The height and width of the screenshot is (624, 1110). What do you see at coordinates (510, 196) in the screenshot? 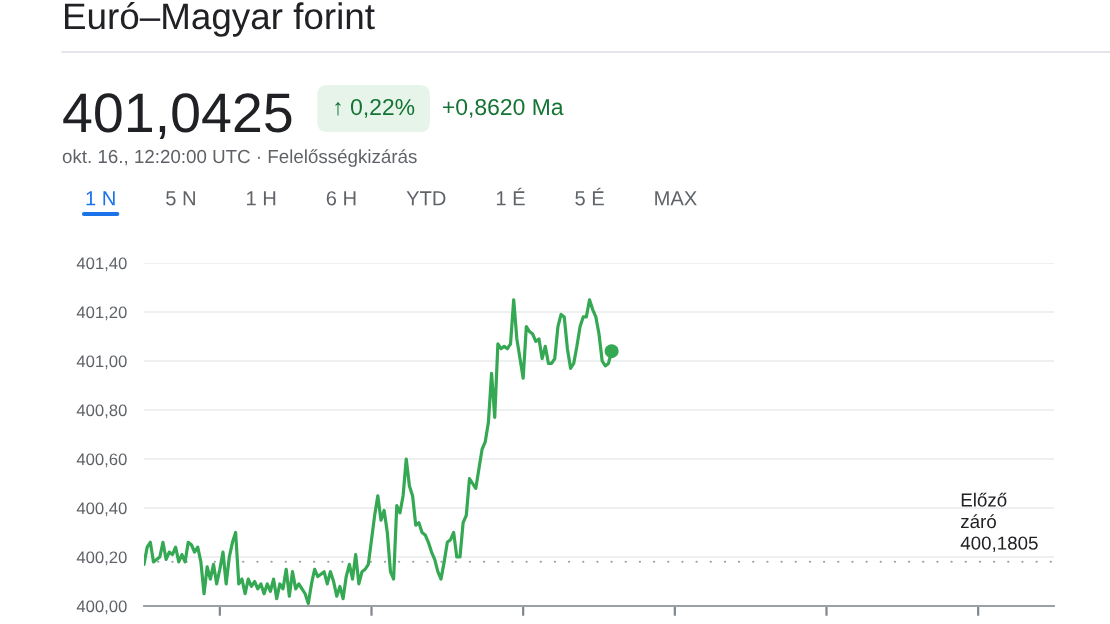
I see `text: 1 É` at bounding box center [510, 196].